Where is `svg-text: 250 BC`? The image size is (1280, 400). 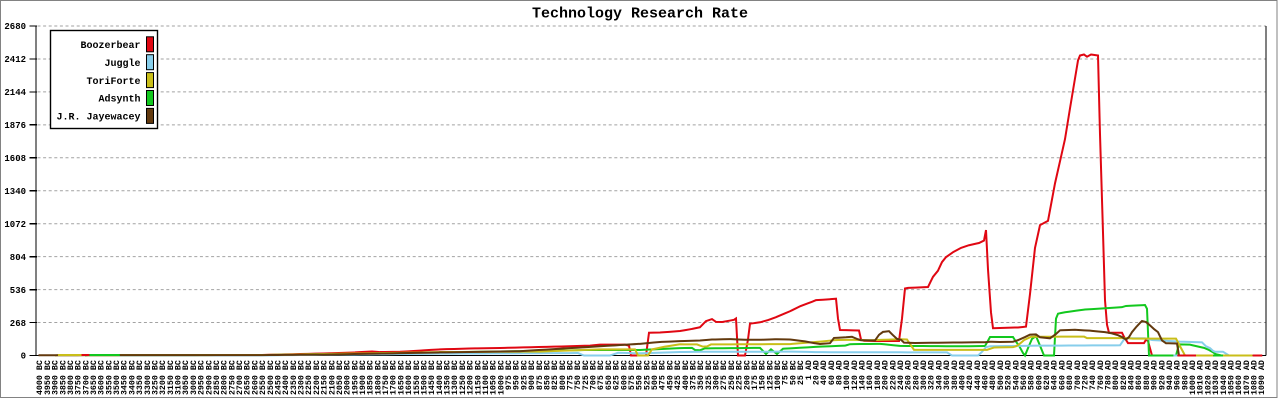 svg-text: 250 BC is located at coordinates (732, 375).